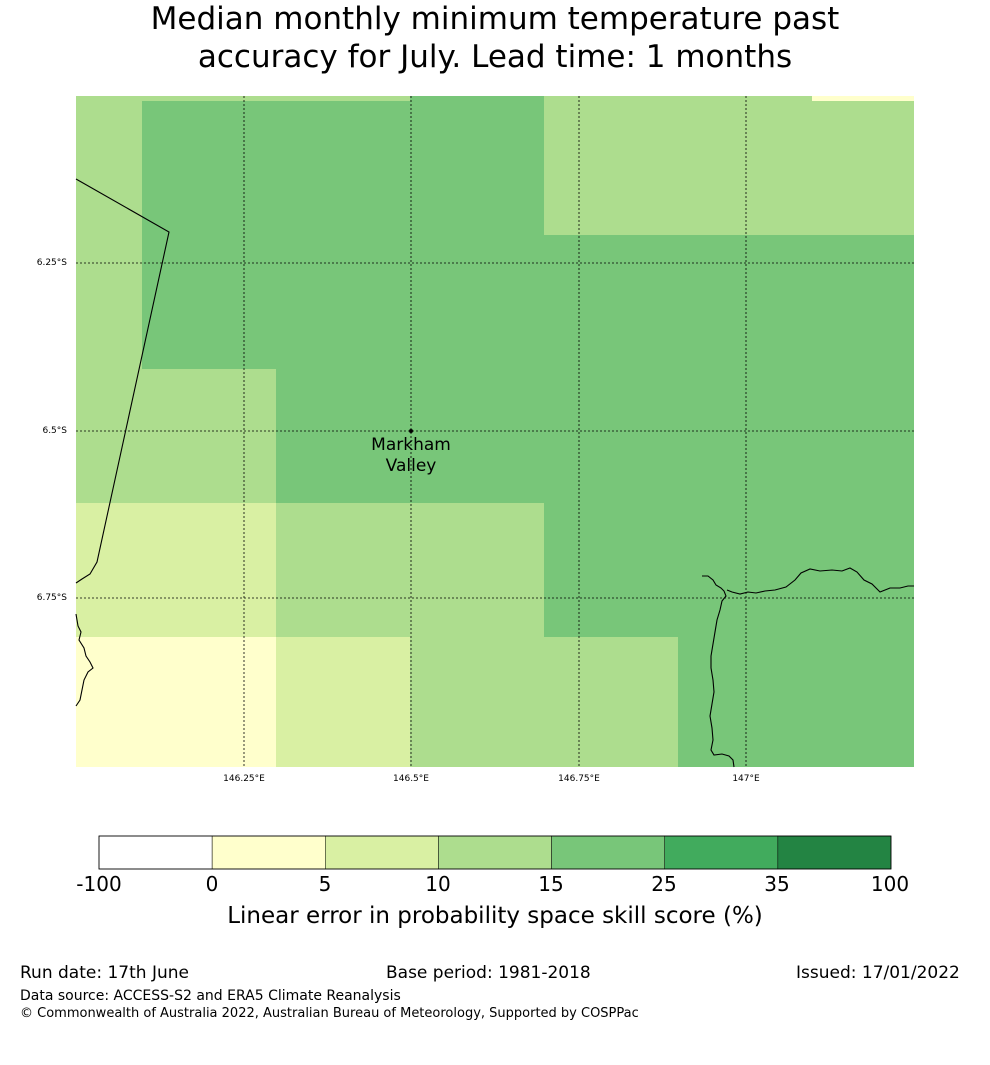 The height and width of the screenshot is (1065, 990). I want to click on place-name-line-1: Markham, so click(411, 445).